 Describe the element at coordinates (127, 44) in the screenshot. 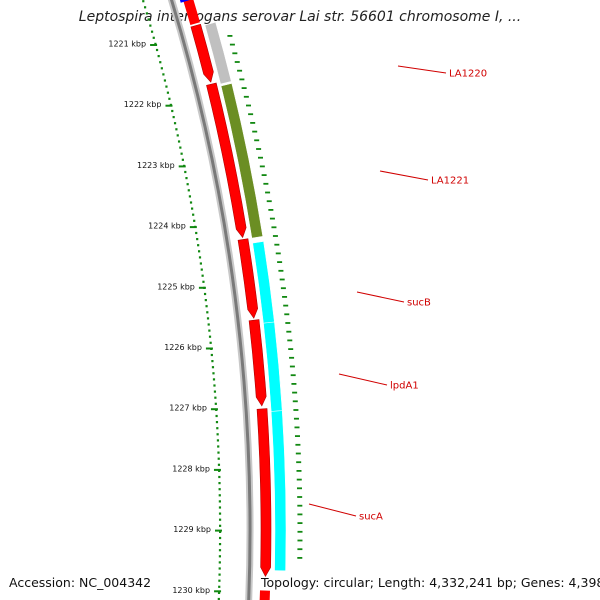

I see `ruler-tick-label: 1221 kbp` at that location.